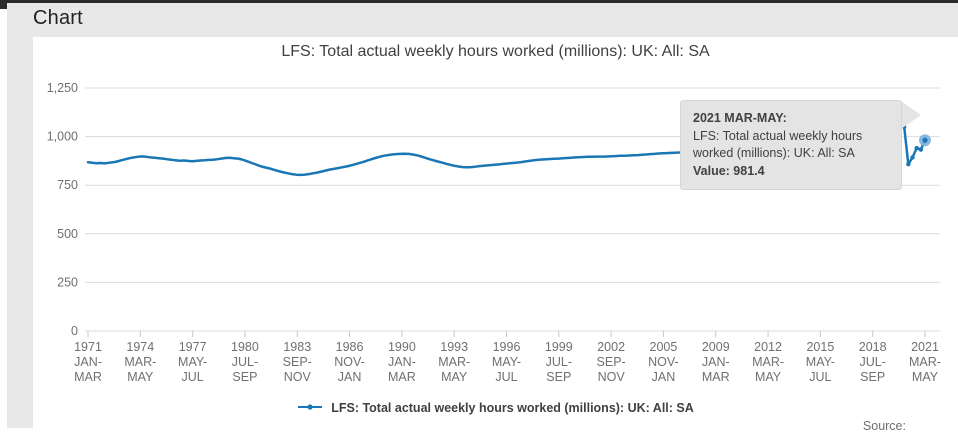 This screenshot has width=958, height=443. What do you see at coordinates (925, 347) in the screenshot?
I see `x-axis-label: 2021` at bounding box center [925, 347].